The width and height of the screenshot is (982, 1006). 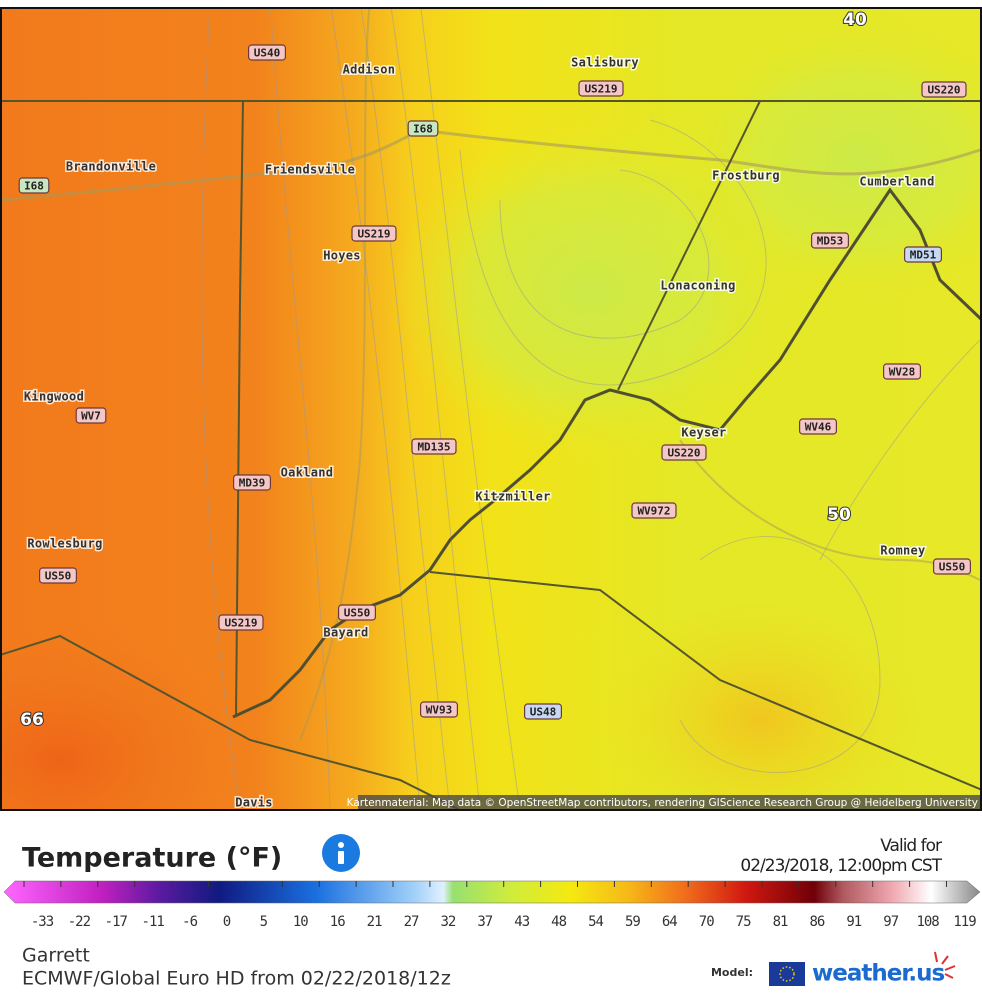 I want to click on scale-tick-label: 81, so click(x=780, y=922).